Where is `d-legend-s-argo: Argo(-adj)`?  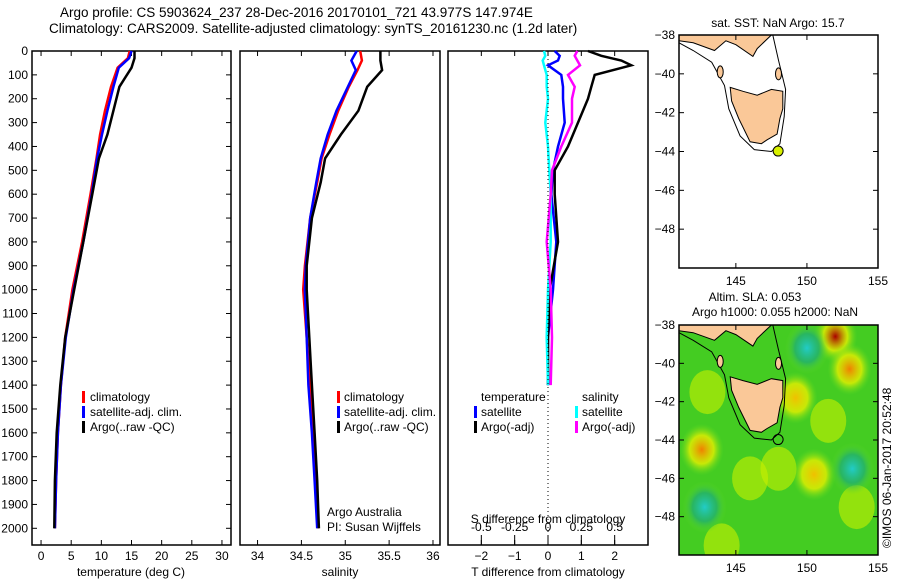
d-legend-s-argo: Argo(-adj) is located at coordinates (608, 427).